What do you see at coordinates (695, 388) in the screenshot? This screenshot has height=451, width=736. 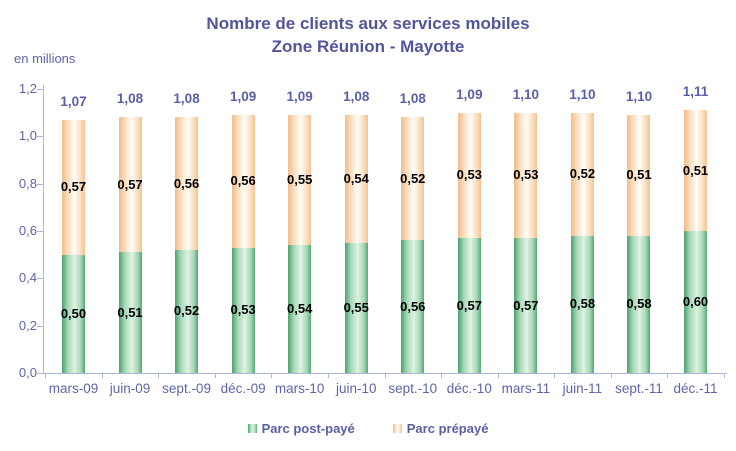 I see `x-tick-label: déc.-11` at bounding box center [695, 388].